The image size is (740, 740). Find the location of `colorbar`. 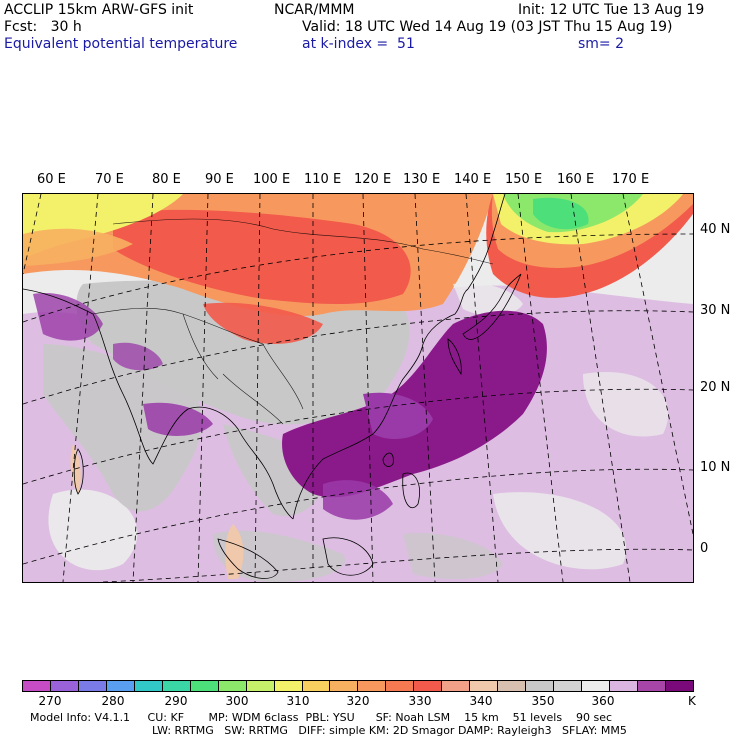

colorbar is located at coordinates (358, 686).